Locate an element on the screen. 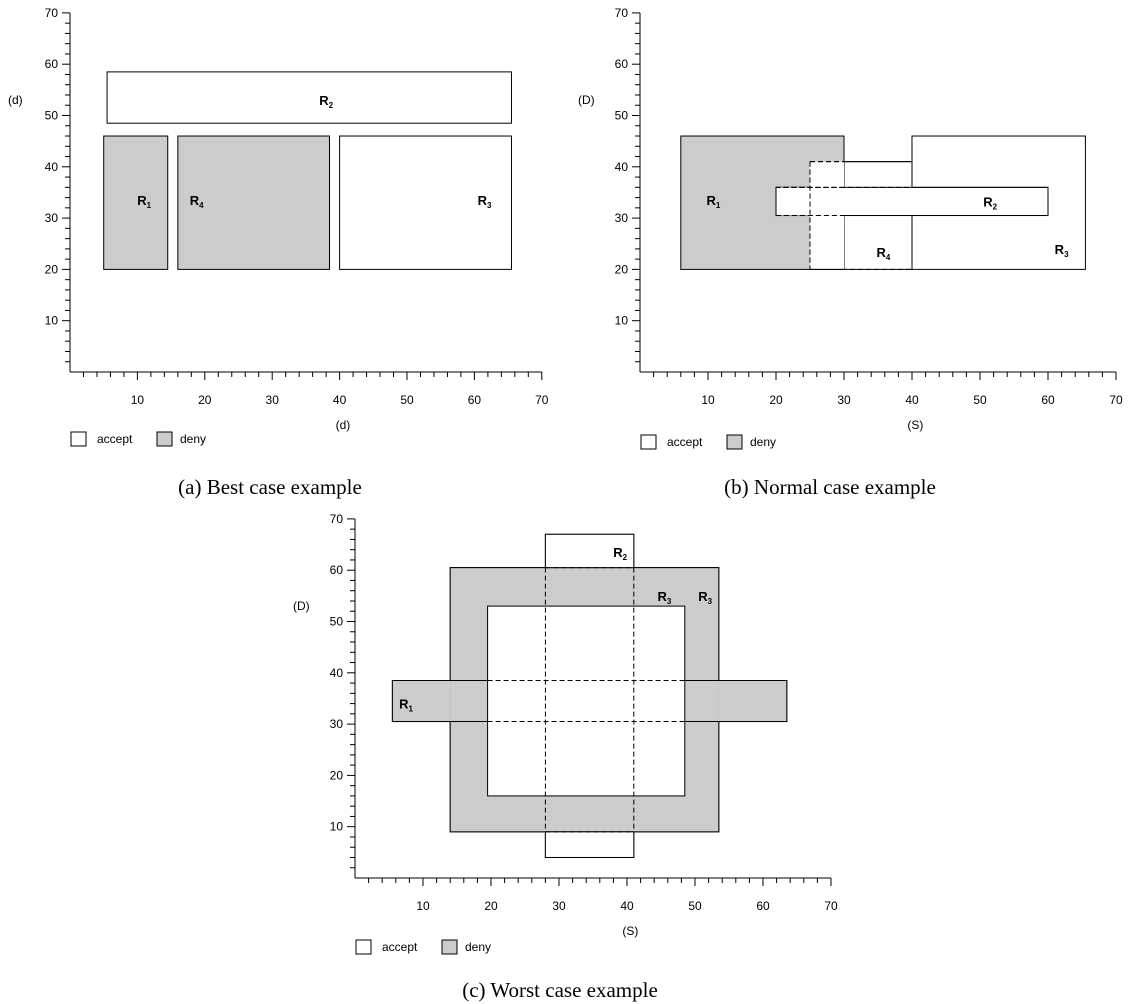  rule-r3-region is located at coordinates (425, 202).